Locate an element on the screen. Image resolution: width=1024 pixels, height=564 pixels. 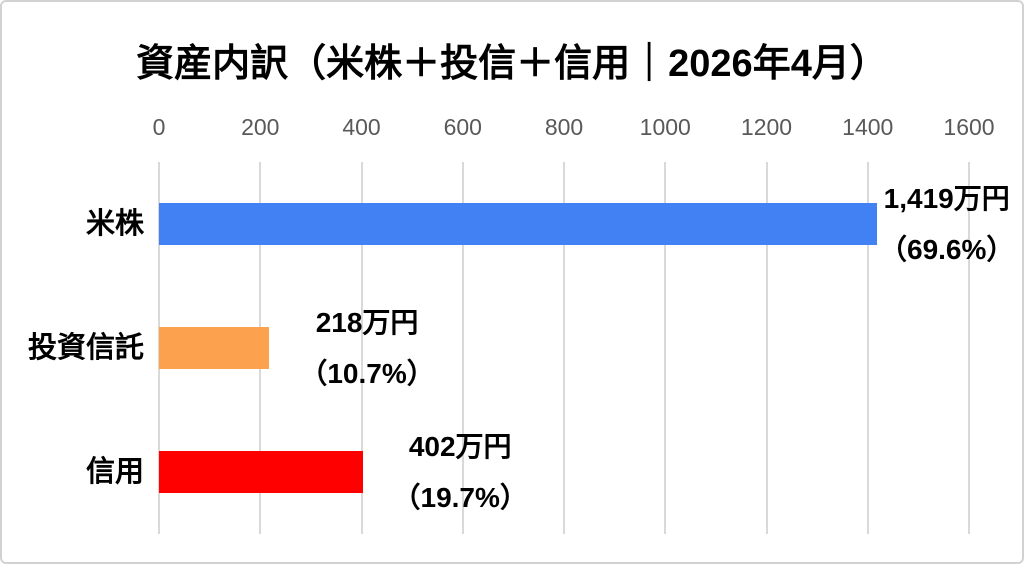
x-axis-tick-label: 200 is located at coordinates (260, 127).